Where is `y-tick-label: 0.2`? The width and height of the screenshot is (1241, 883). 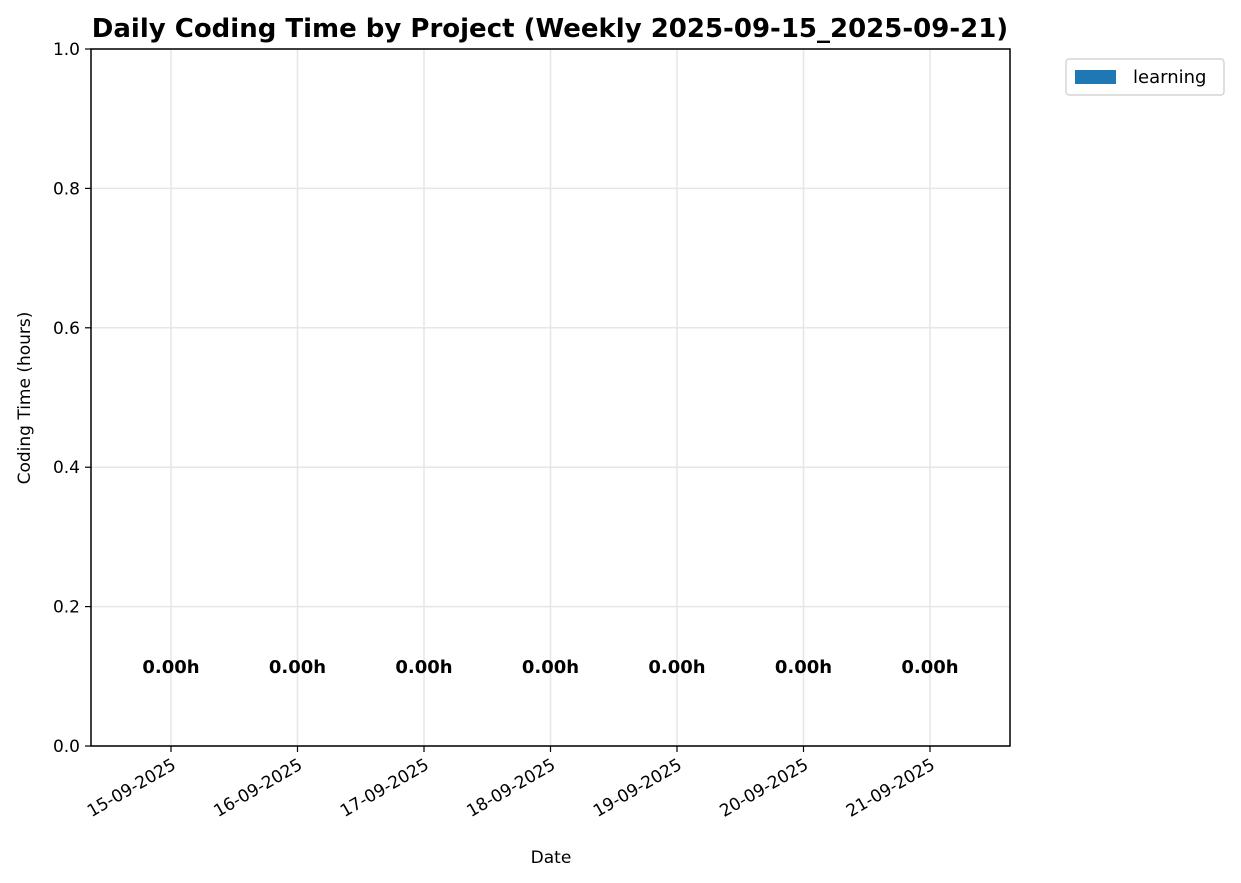 y-tick-label: 0.2 is located at coordinates (66, 608).